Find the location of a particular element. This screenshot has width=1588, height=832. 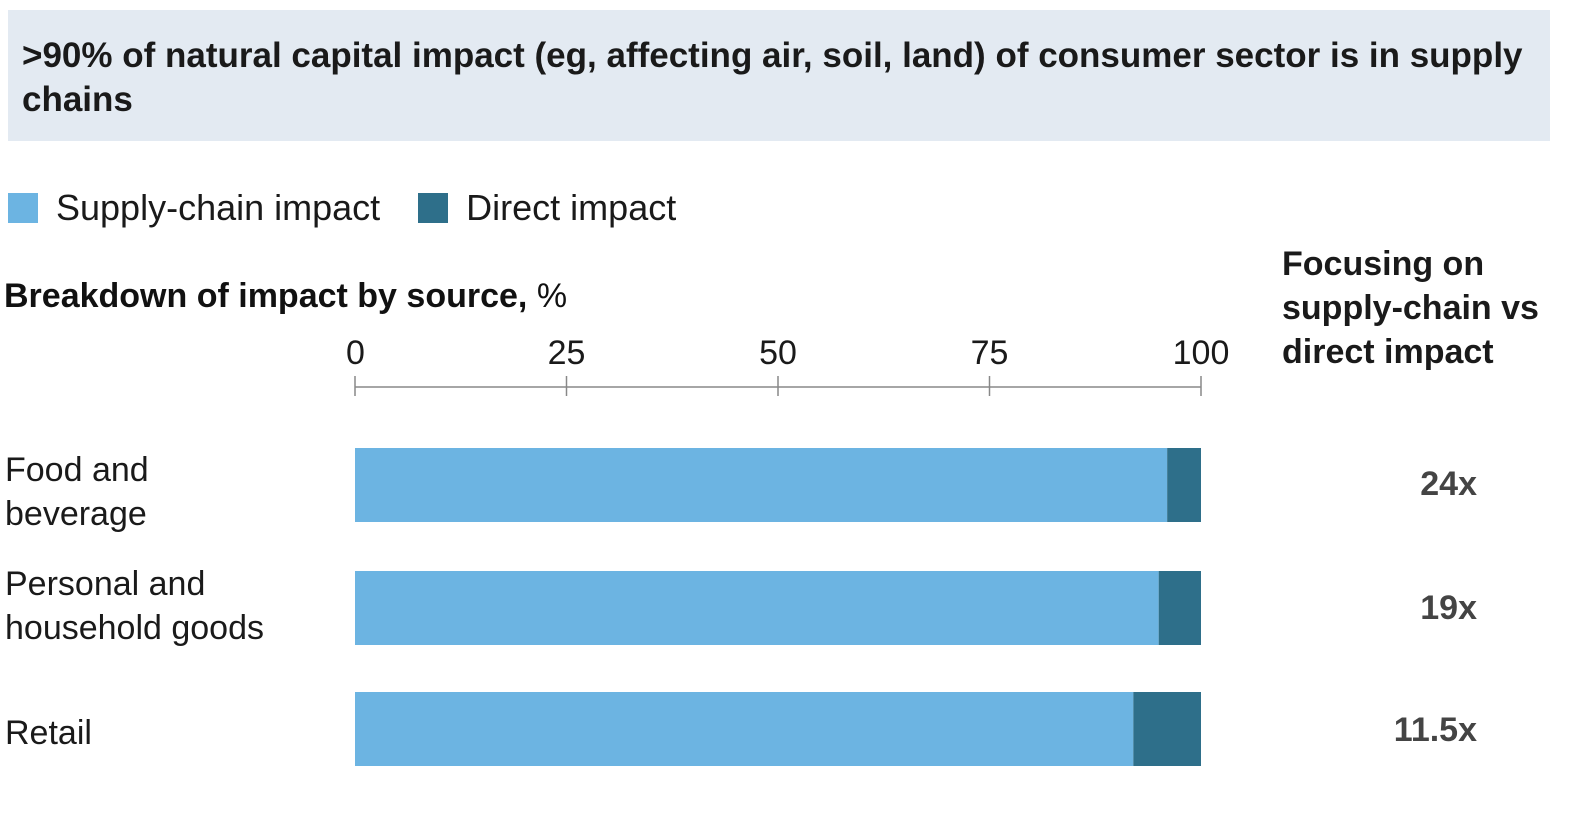

x-tick-label: 50 is located at coordinates (778, 353).